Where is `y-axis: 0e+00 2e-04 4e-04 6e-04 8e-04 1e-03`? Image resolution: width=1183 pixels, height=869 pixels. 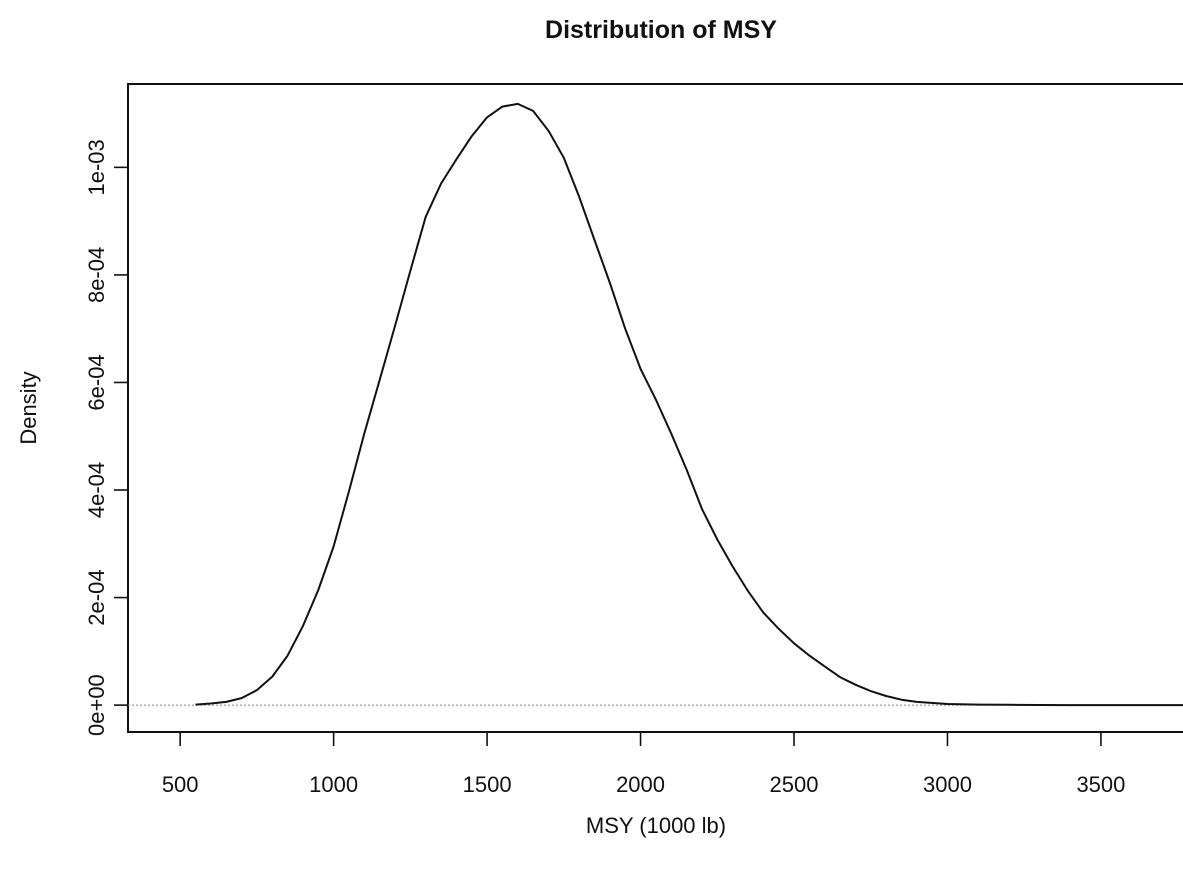
y-axis: 0e+00 2e-04 4e-04 6e-04 8e-04 1e-03 is located at coordinates (106, 437).